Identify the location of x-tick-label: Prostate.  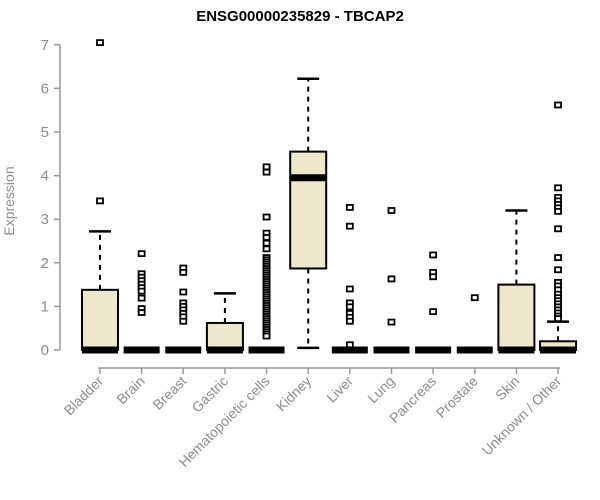
(457, 397).